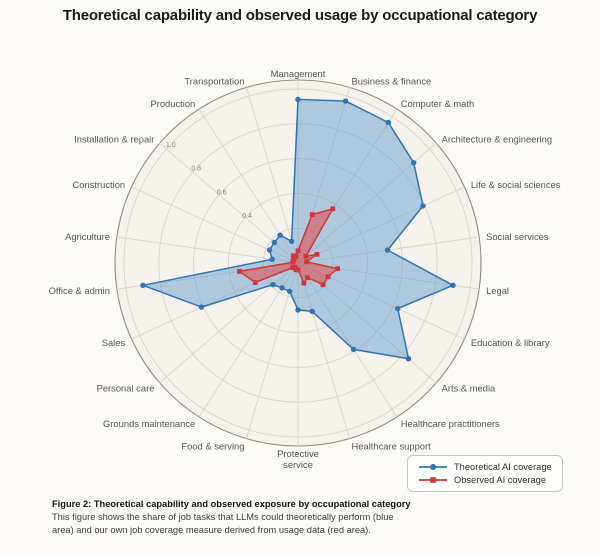  Describe the element at coordinates (171, 145) in the screenshot. I see `radial-tick-1.0: 1.0` at that location.